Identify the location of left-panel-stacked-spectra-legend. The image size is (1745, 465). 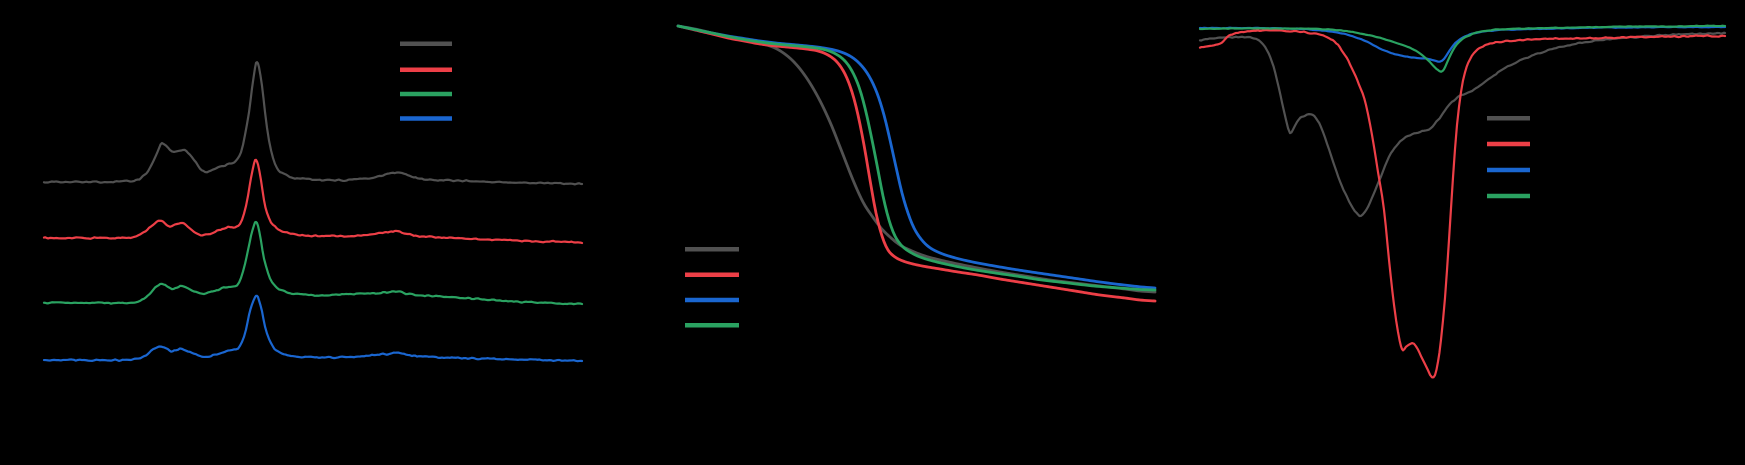
(426, 81).